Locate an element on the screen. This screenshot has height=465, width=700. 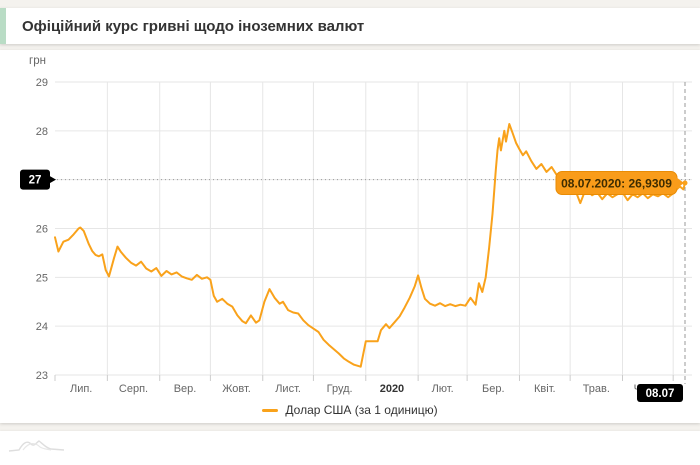
tooltip-arrow-icon is located at coordinates (680, 183).